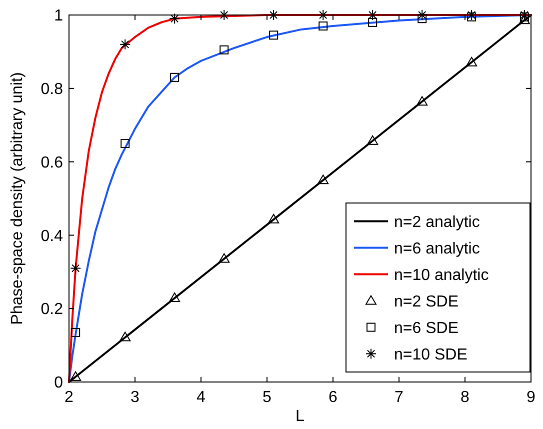 The width and height of the screenshot is (543, 429). What do you see at coordinates (135, 397) in the screenshot?
I see `x-tick-label: 3` at bounding box center [135, 397].